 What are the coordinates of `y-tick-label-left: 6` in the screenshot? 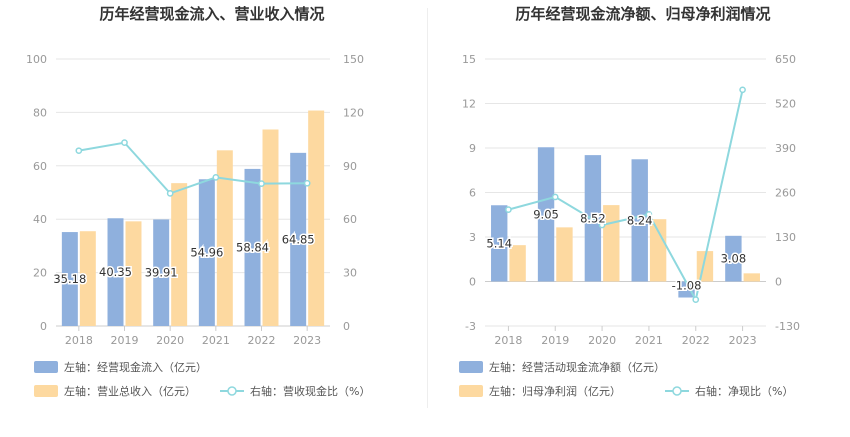 It's located at (472, 193).